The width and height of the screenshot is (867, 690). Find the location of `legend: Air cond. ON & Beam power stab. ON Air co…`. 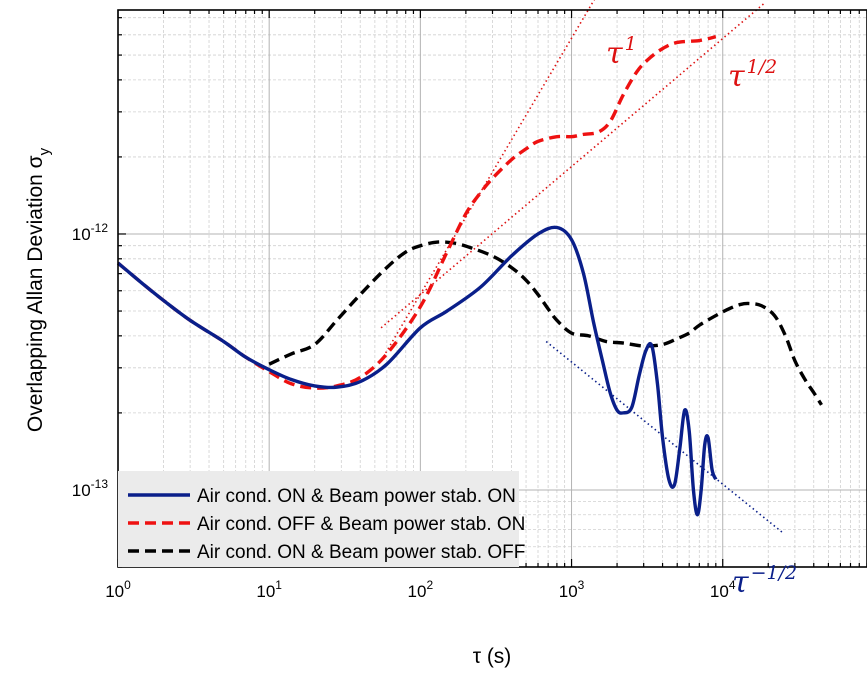

legend: Air cond. ON & Beam power stab. ON Air co… is located at coordinates (321, 519).